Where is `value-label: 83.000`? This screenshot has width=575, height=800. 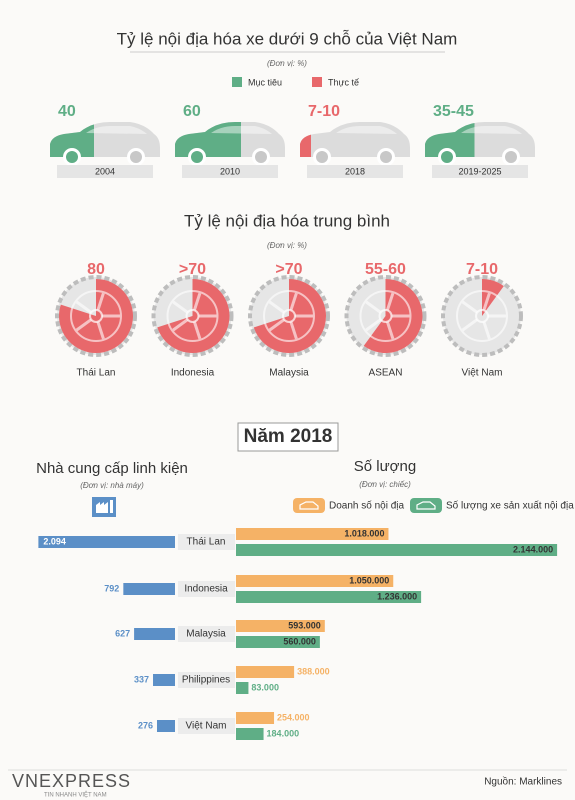 value-label: 83.000 is located at coordinates (265, 687).